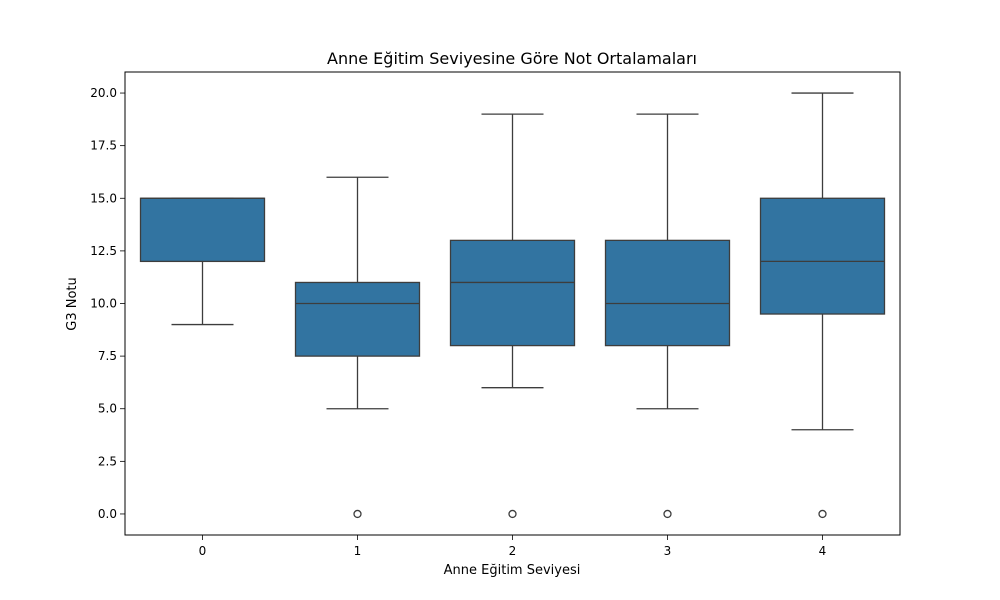 This screenshot has height=600, width=1000. What do you see at coordinates (203, 551) in the screenshot?
I see `x-tick-label: 0` at bounding box center [203, 551].